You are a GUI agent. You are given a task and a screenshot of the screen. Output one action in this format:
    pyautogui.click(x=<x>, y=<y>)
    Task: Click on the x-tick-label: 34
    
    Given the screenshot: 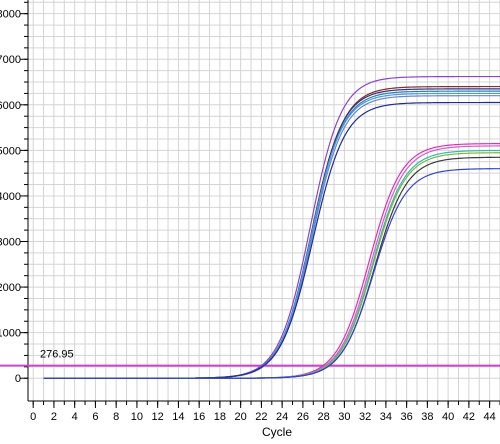 What is the action you would take?
    pyautogui.click(x=386, y=417)
    